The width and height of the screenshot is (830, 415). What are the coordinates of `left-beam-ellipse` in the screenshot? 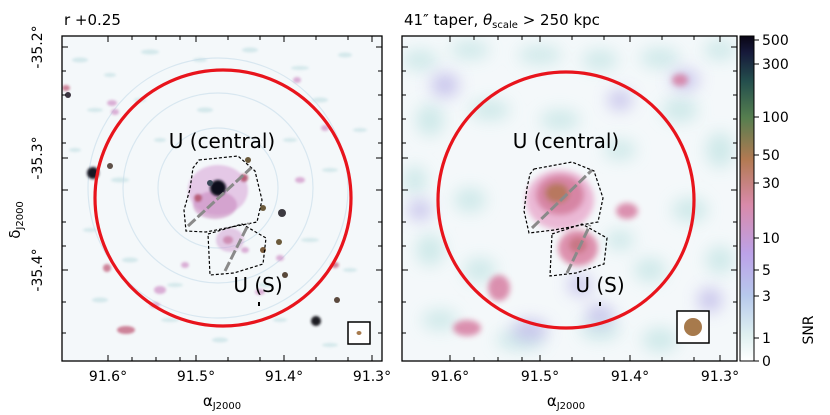 It's located at (359, 333).